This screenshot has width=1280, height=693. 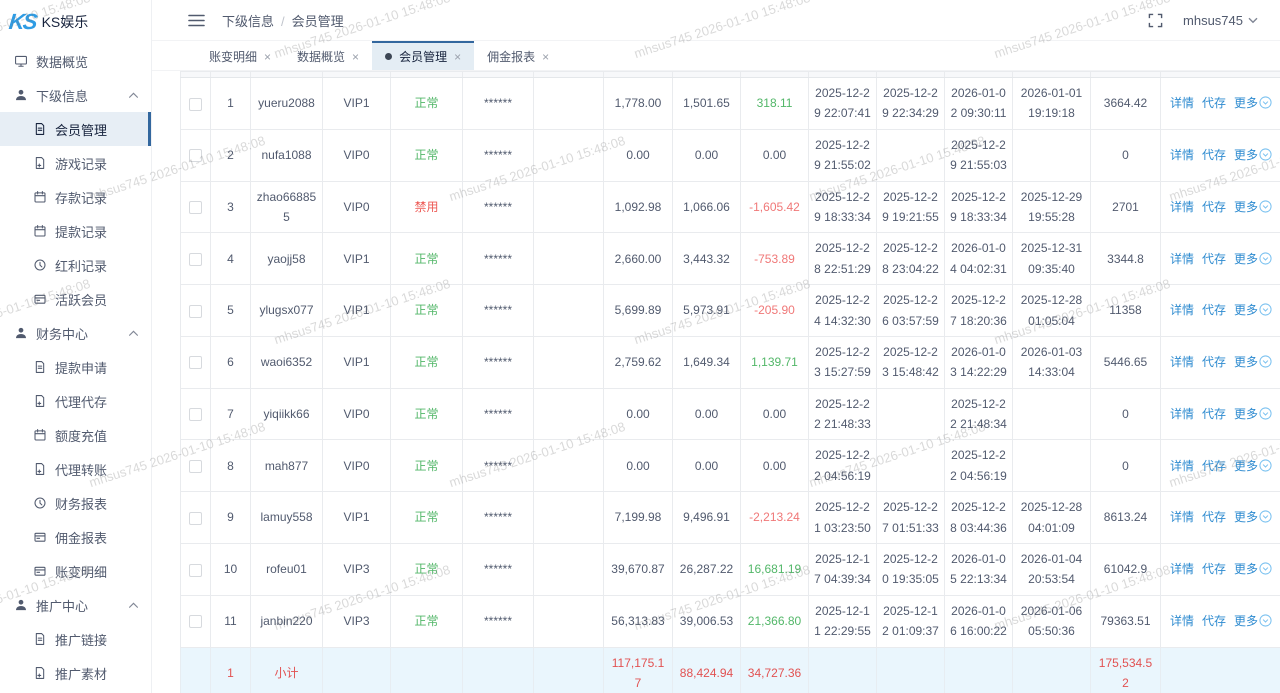 I want to click on sidebar-item-data-overview: 数据概览, so click(x=75, y=61).